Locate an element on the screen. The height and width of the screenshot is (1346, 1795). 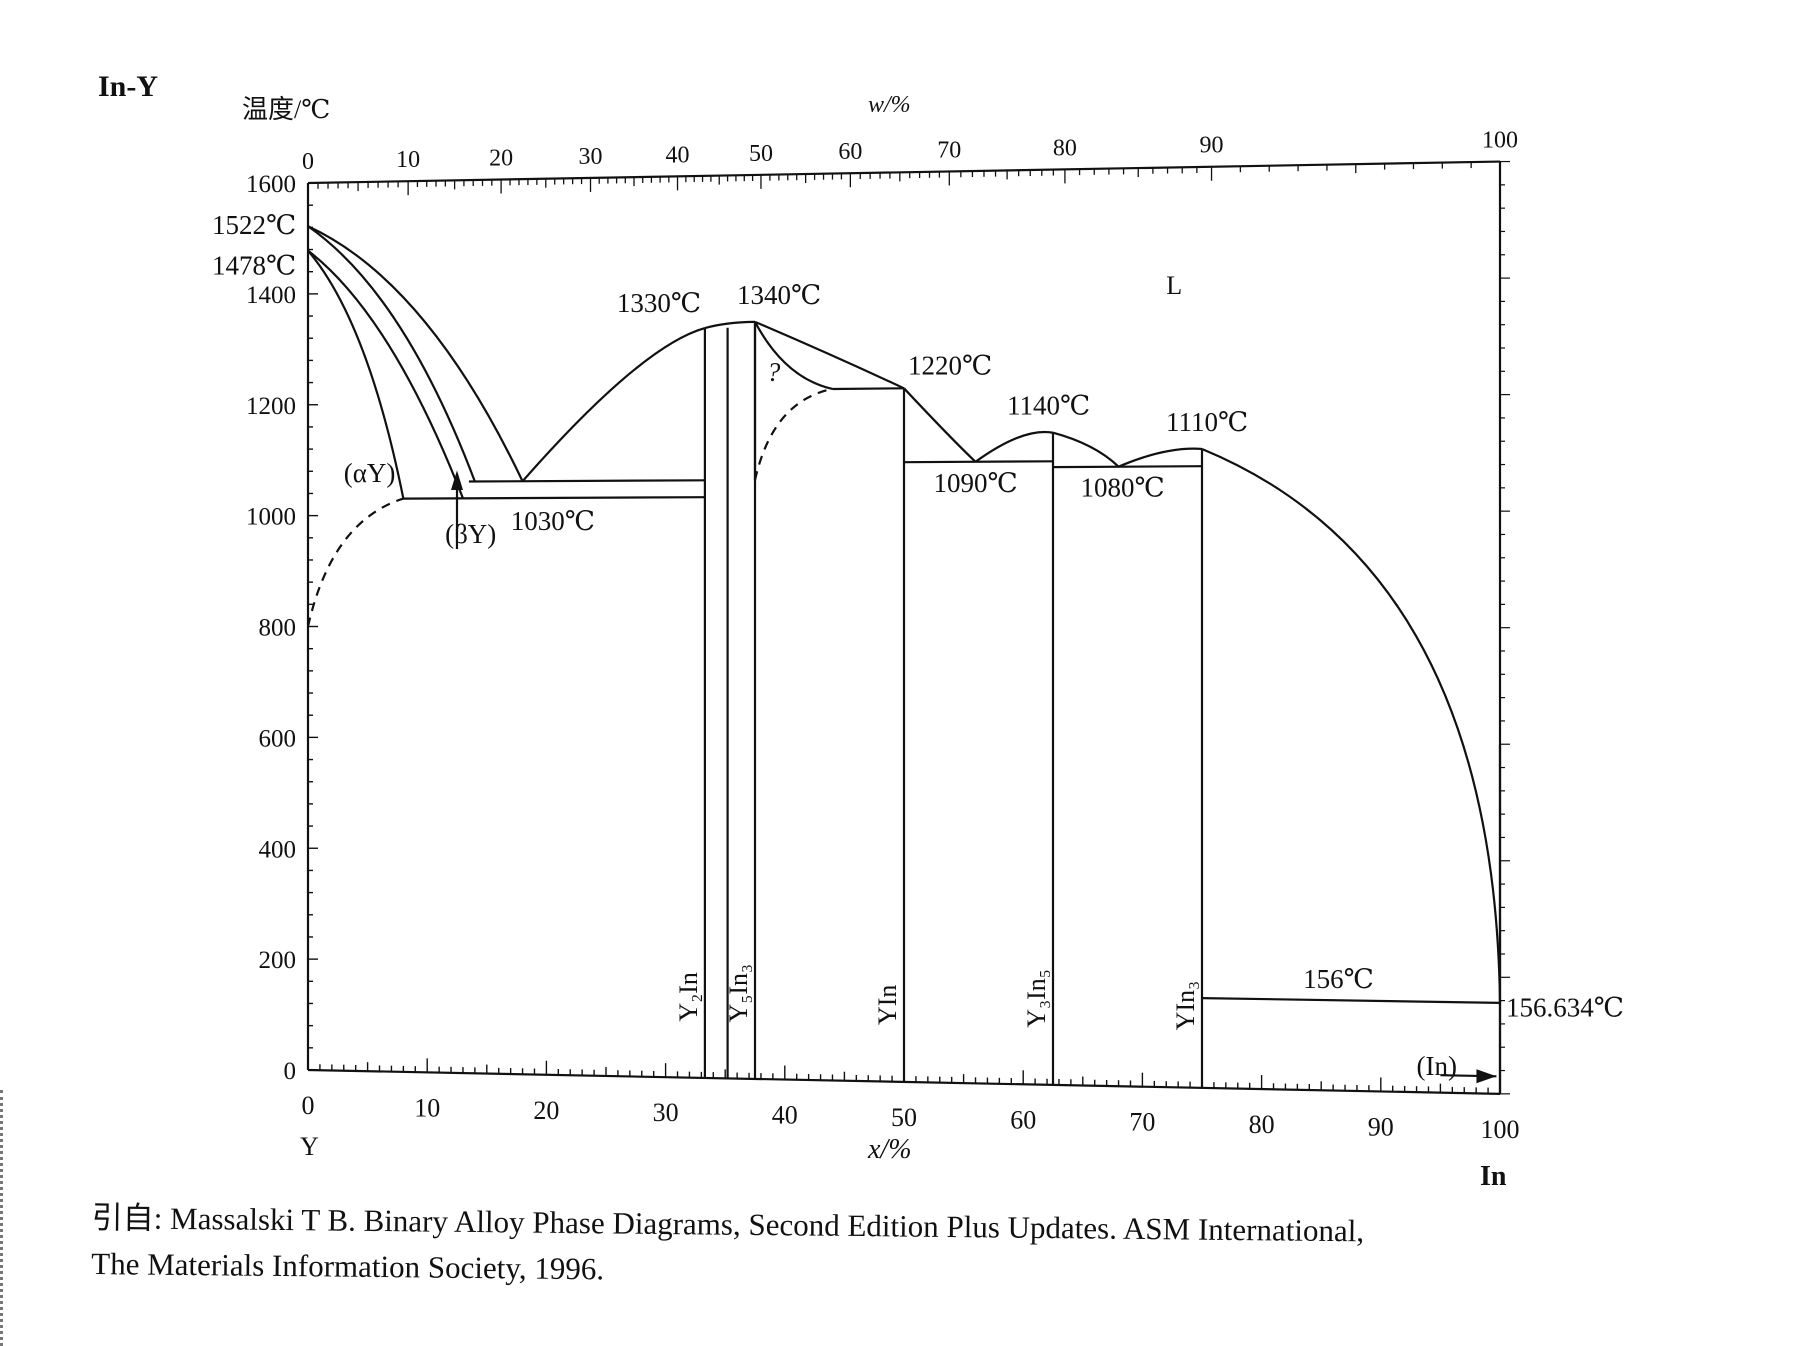
alpha-solvus-dashed is located at coordinates (355, 562).